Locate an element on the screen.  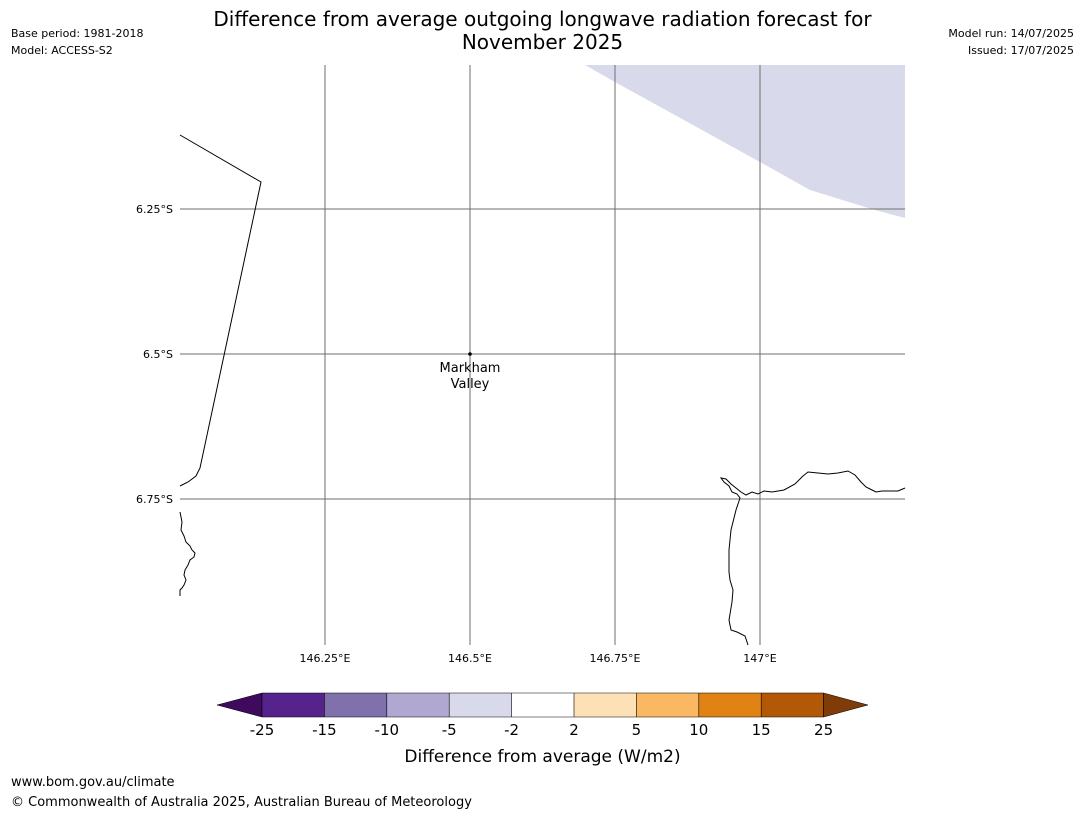
colorbar-tick-label: -2 is located at coordinates (511, 730).